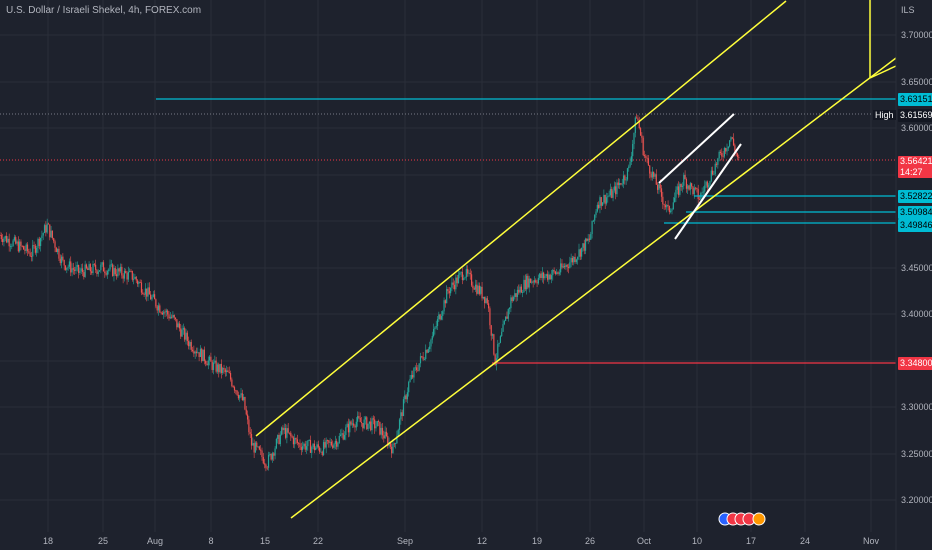 The image size is (932, 550). Describe the element at coordinates (916, 500) in the screenshot. I see `price-tick: 3.20000` at that location.